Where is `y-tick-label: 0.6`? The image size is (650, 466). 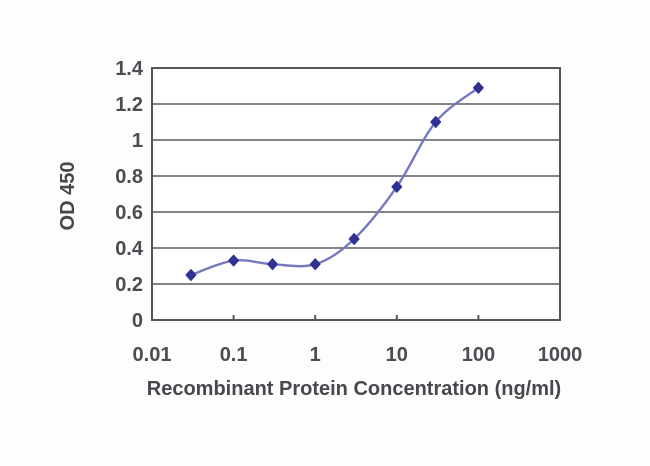
y-tick-label: 0.6 is located at coordinates (129, 213).